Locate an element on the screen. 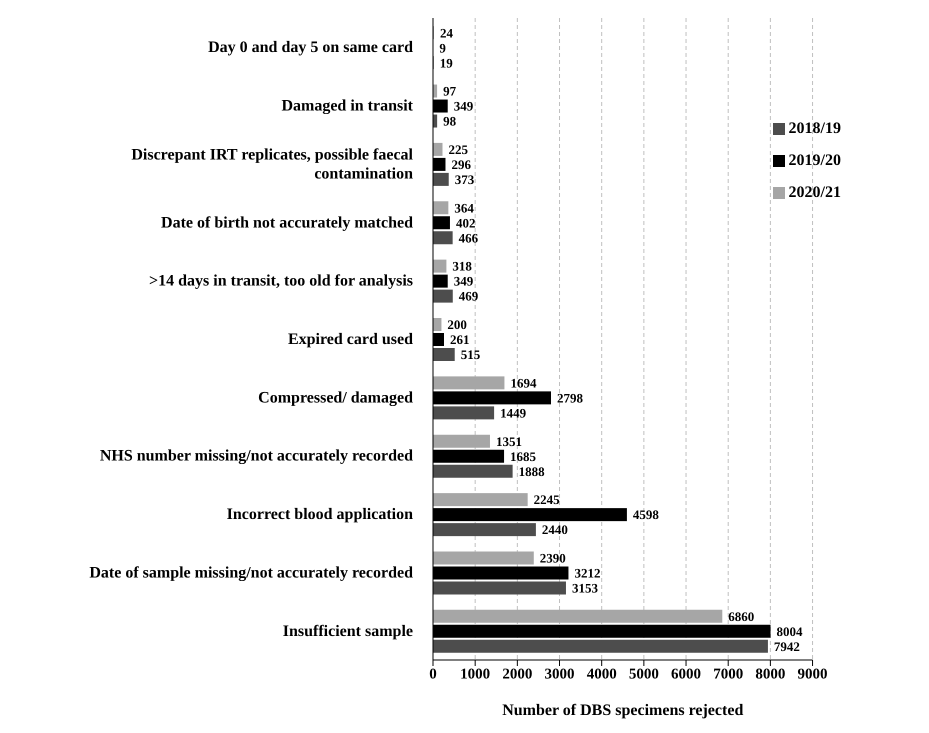 This screenshot has height=733, width=929. y-tick-label: >14 days in transit, too old for analysis is located at coordinates (281, 281).